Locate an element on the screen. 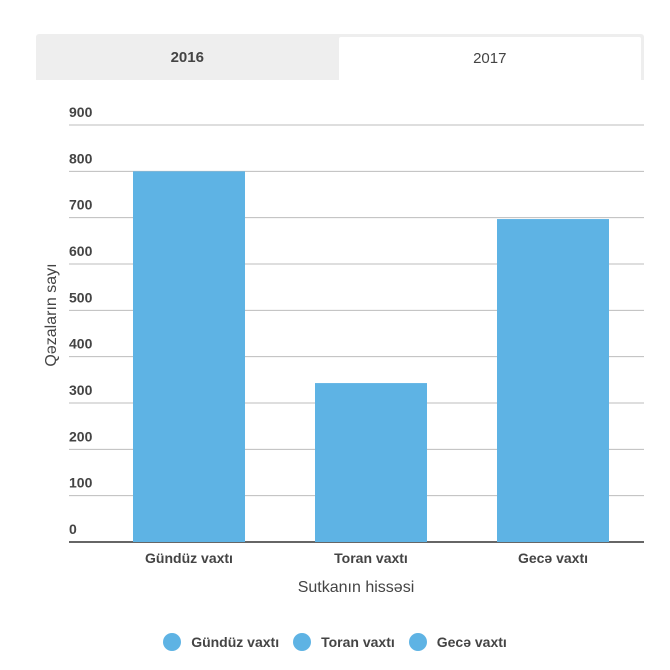 This screenshot has height=670, width=670. y-tick-label: 600 is located at coordinates (81, 251).